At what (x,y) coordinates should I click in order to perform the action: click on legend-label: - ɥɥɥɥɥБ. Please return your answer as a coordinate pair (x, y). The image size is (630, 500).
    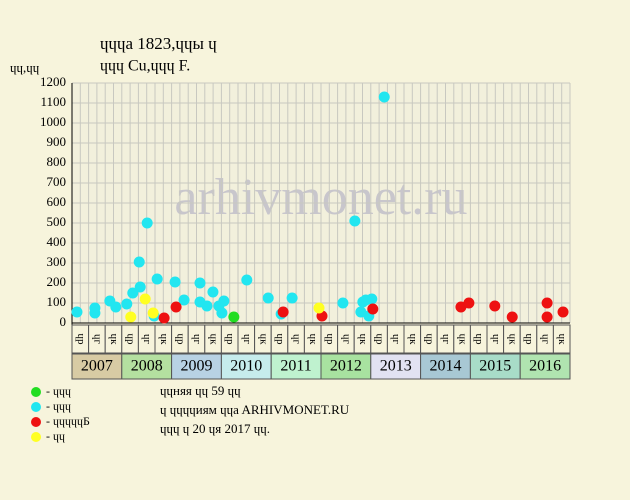
    Looking at the image, I should click on (68, 421).